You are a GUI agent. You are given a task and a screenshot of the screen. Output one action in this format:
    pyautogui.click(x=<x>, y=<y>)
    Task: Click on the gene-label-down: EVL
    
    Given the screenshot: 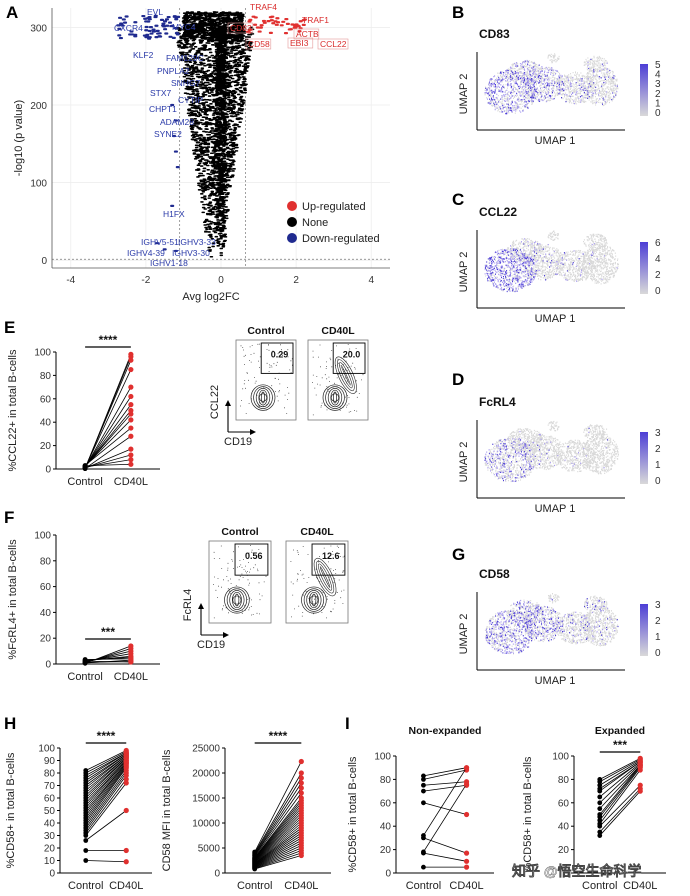 What is the action you would take?
    pyautogui.click(x=155, y=12)
    